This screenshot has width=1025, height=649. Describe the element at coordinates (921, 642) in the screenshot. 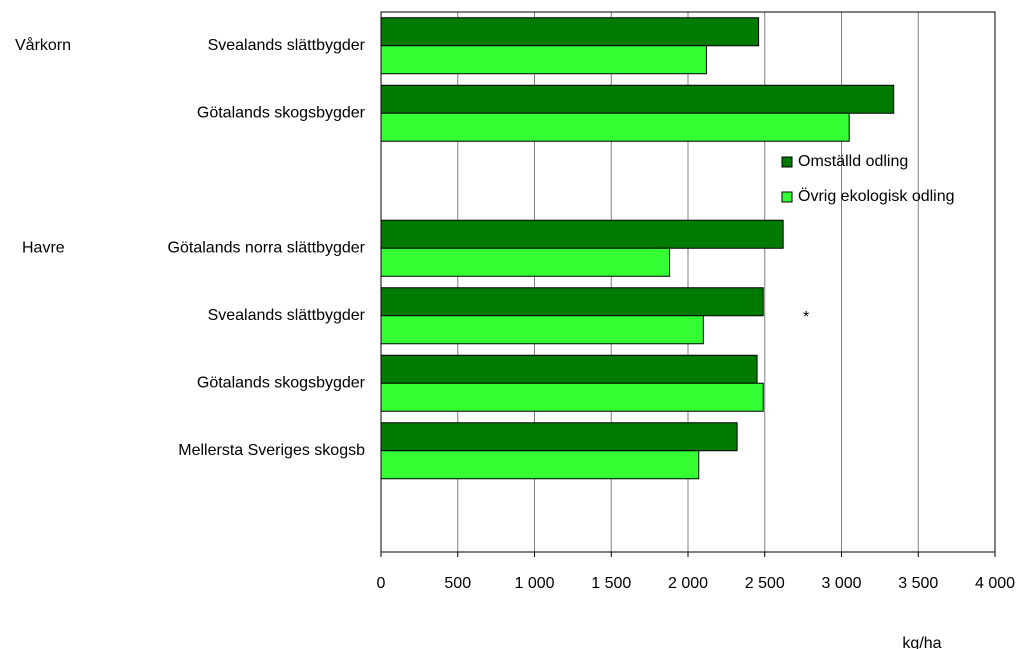

I see `x-axis-label: kg/ha` at that location.